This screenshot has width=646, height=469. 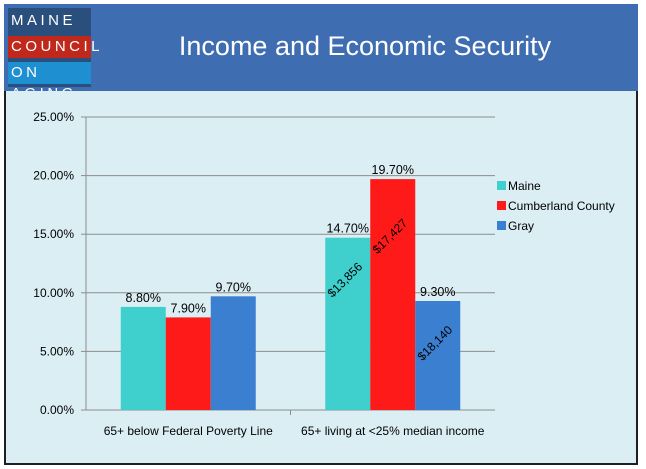 What do you see at coordinates (521, 226) in the screenshot?
I see `legend-label: Gray` at bounding box center [521, 226].